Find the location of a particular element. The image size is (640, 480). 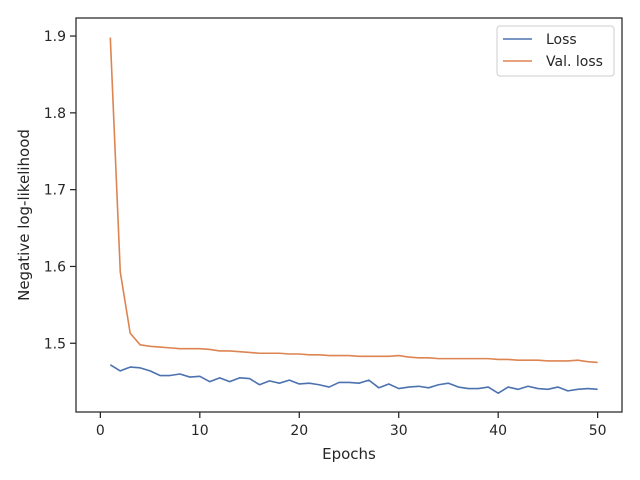

legend-label-val-loss: Val. loss is located at coordinates (574, 62).